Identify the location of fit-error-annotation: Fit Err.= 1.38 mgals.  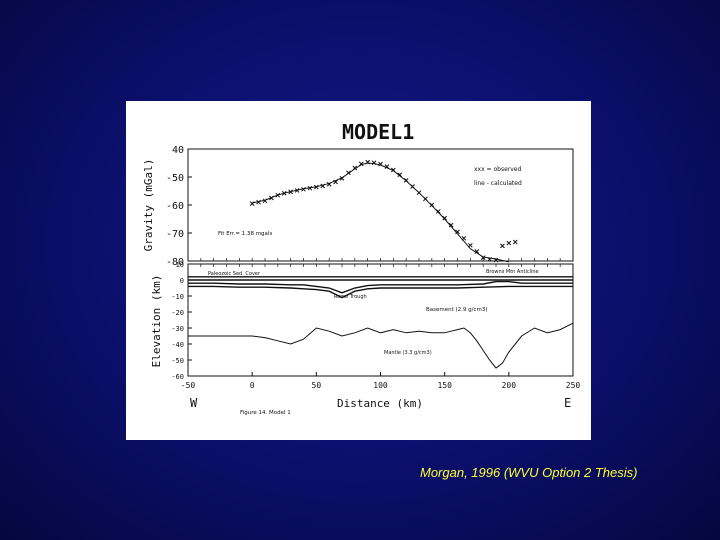
(245, 234).